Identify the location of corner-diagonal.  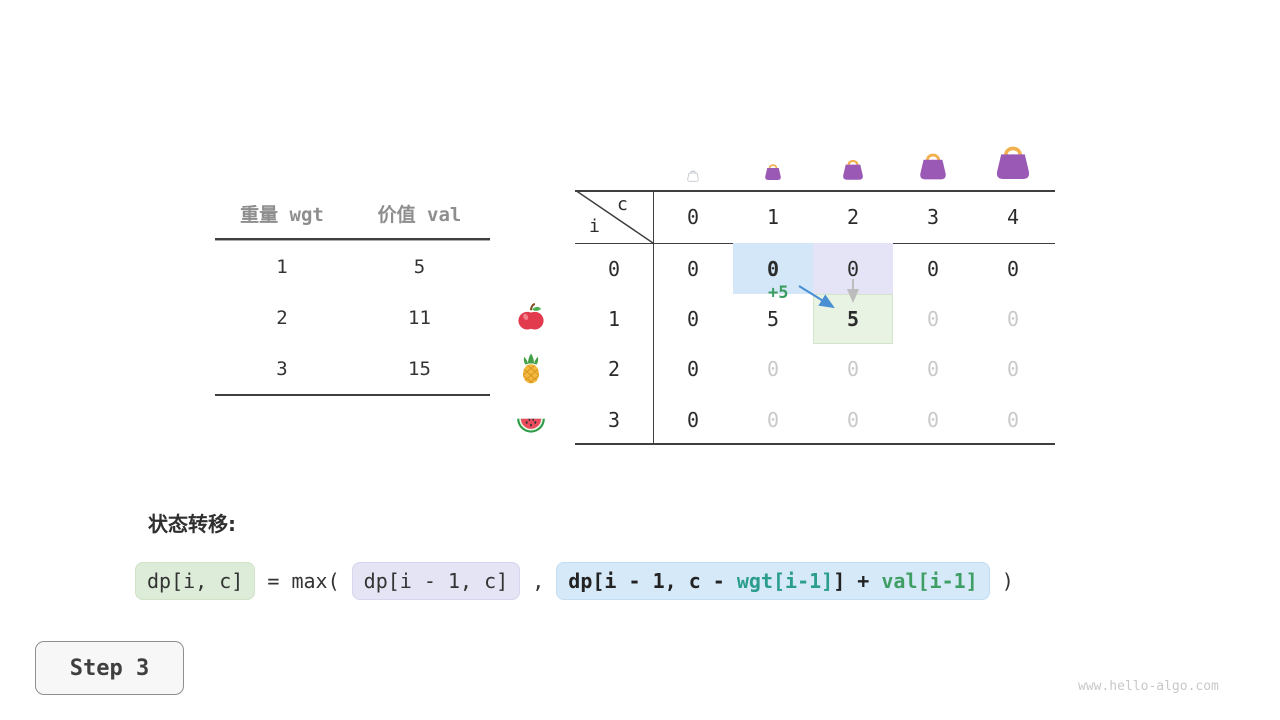
(614, 216).